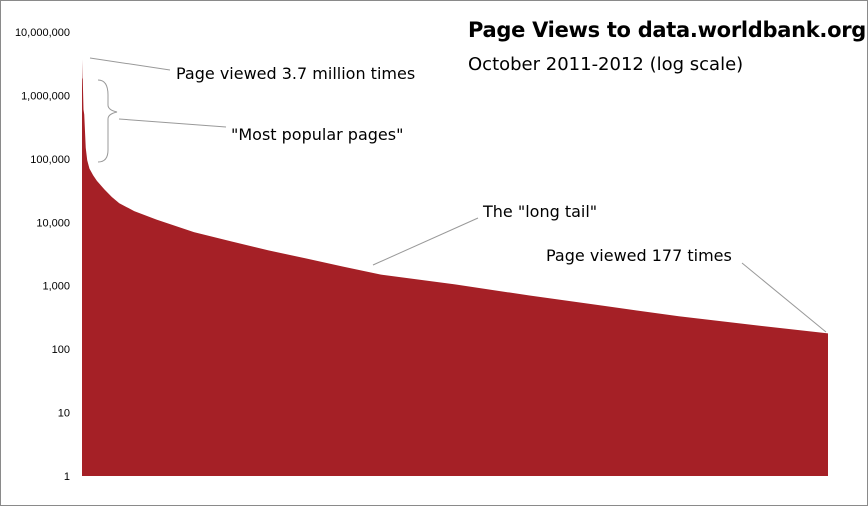 The width and height of the screenshot is (868, 506). What do you see at coordinates (45, 96) in the screenshot?
I see `y-tick-label: 1,000,000` at bounding box center [45, 96].